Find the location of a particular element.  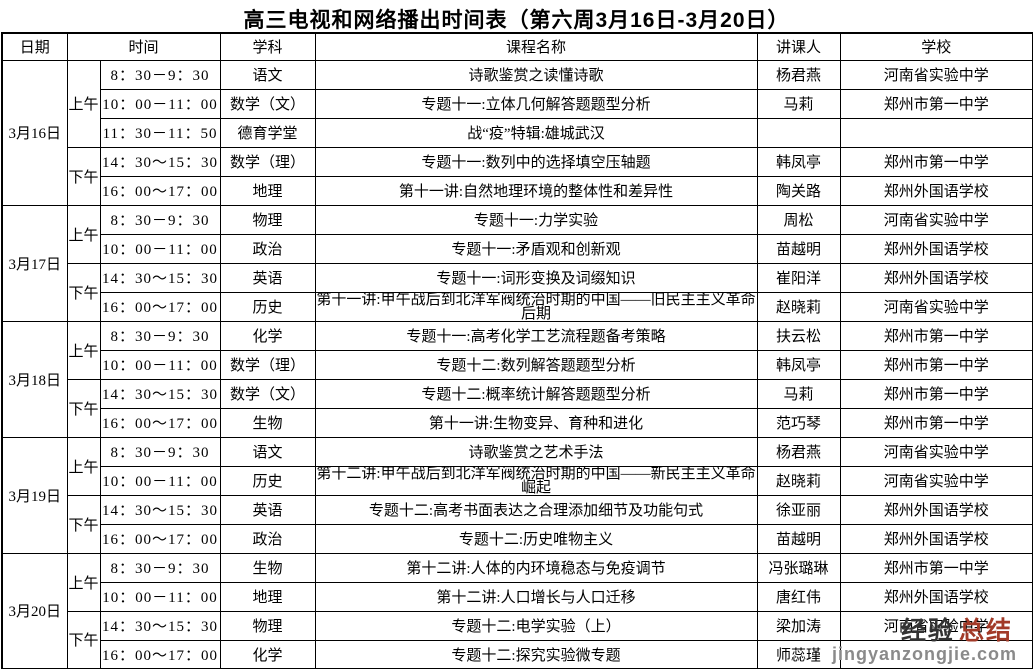

course-cell: 专题十一:立体几何解答题题型分析 is located at coordinates (536, 103).